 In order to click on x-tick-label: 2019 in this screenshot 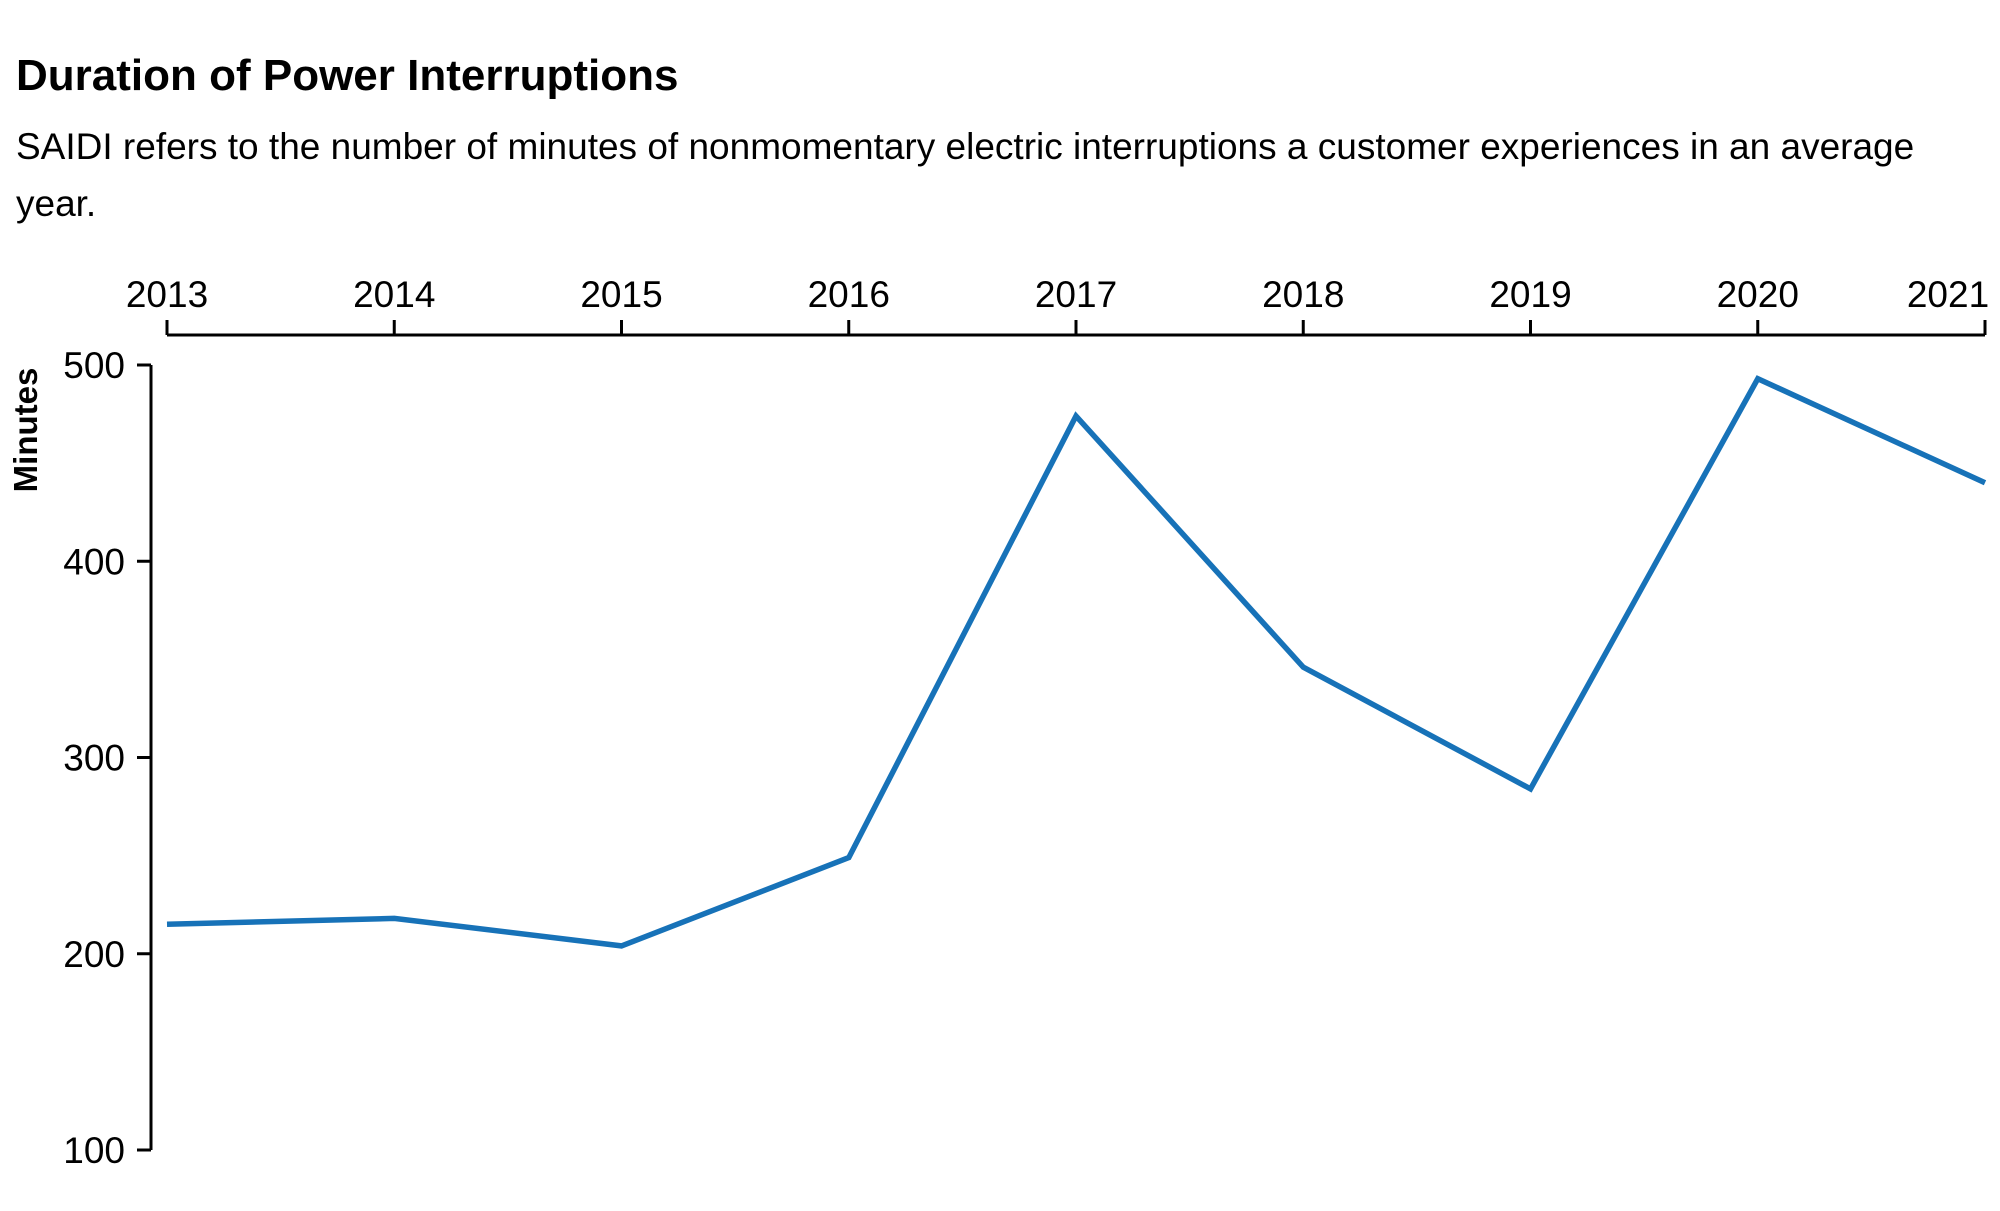, I will do `click(1530, 294)`.